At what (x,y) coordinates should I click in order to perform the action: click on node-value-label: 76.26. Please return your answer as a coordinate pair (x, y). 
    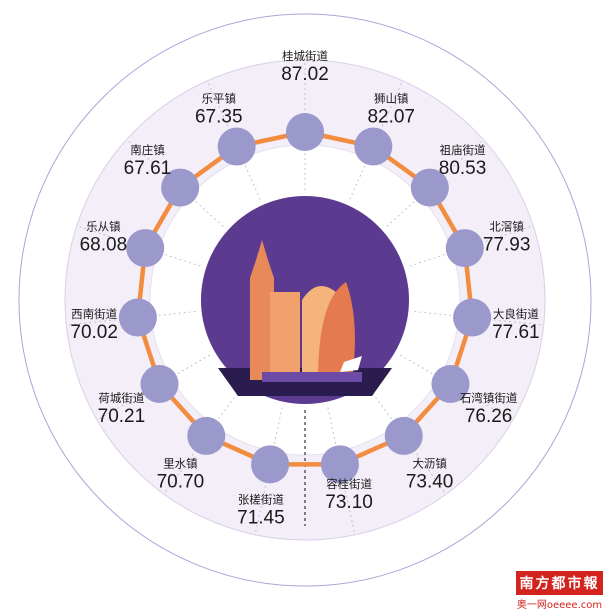
    Looking at the image, I should click on (489, 416).